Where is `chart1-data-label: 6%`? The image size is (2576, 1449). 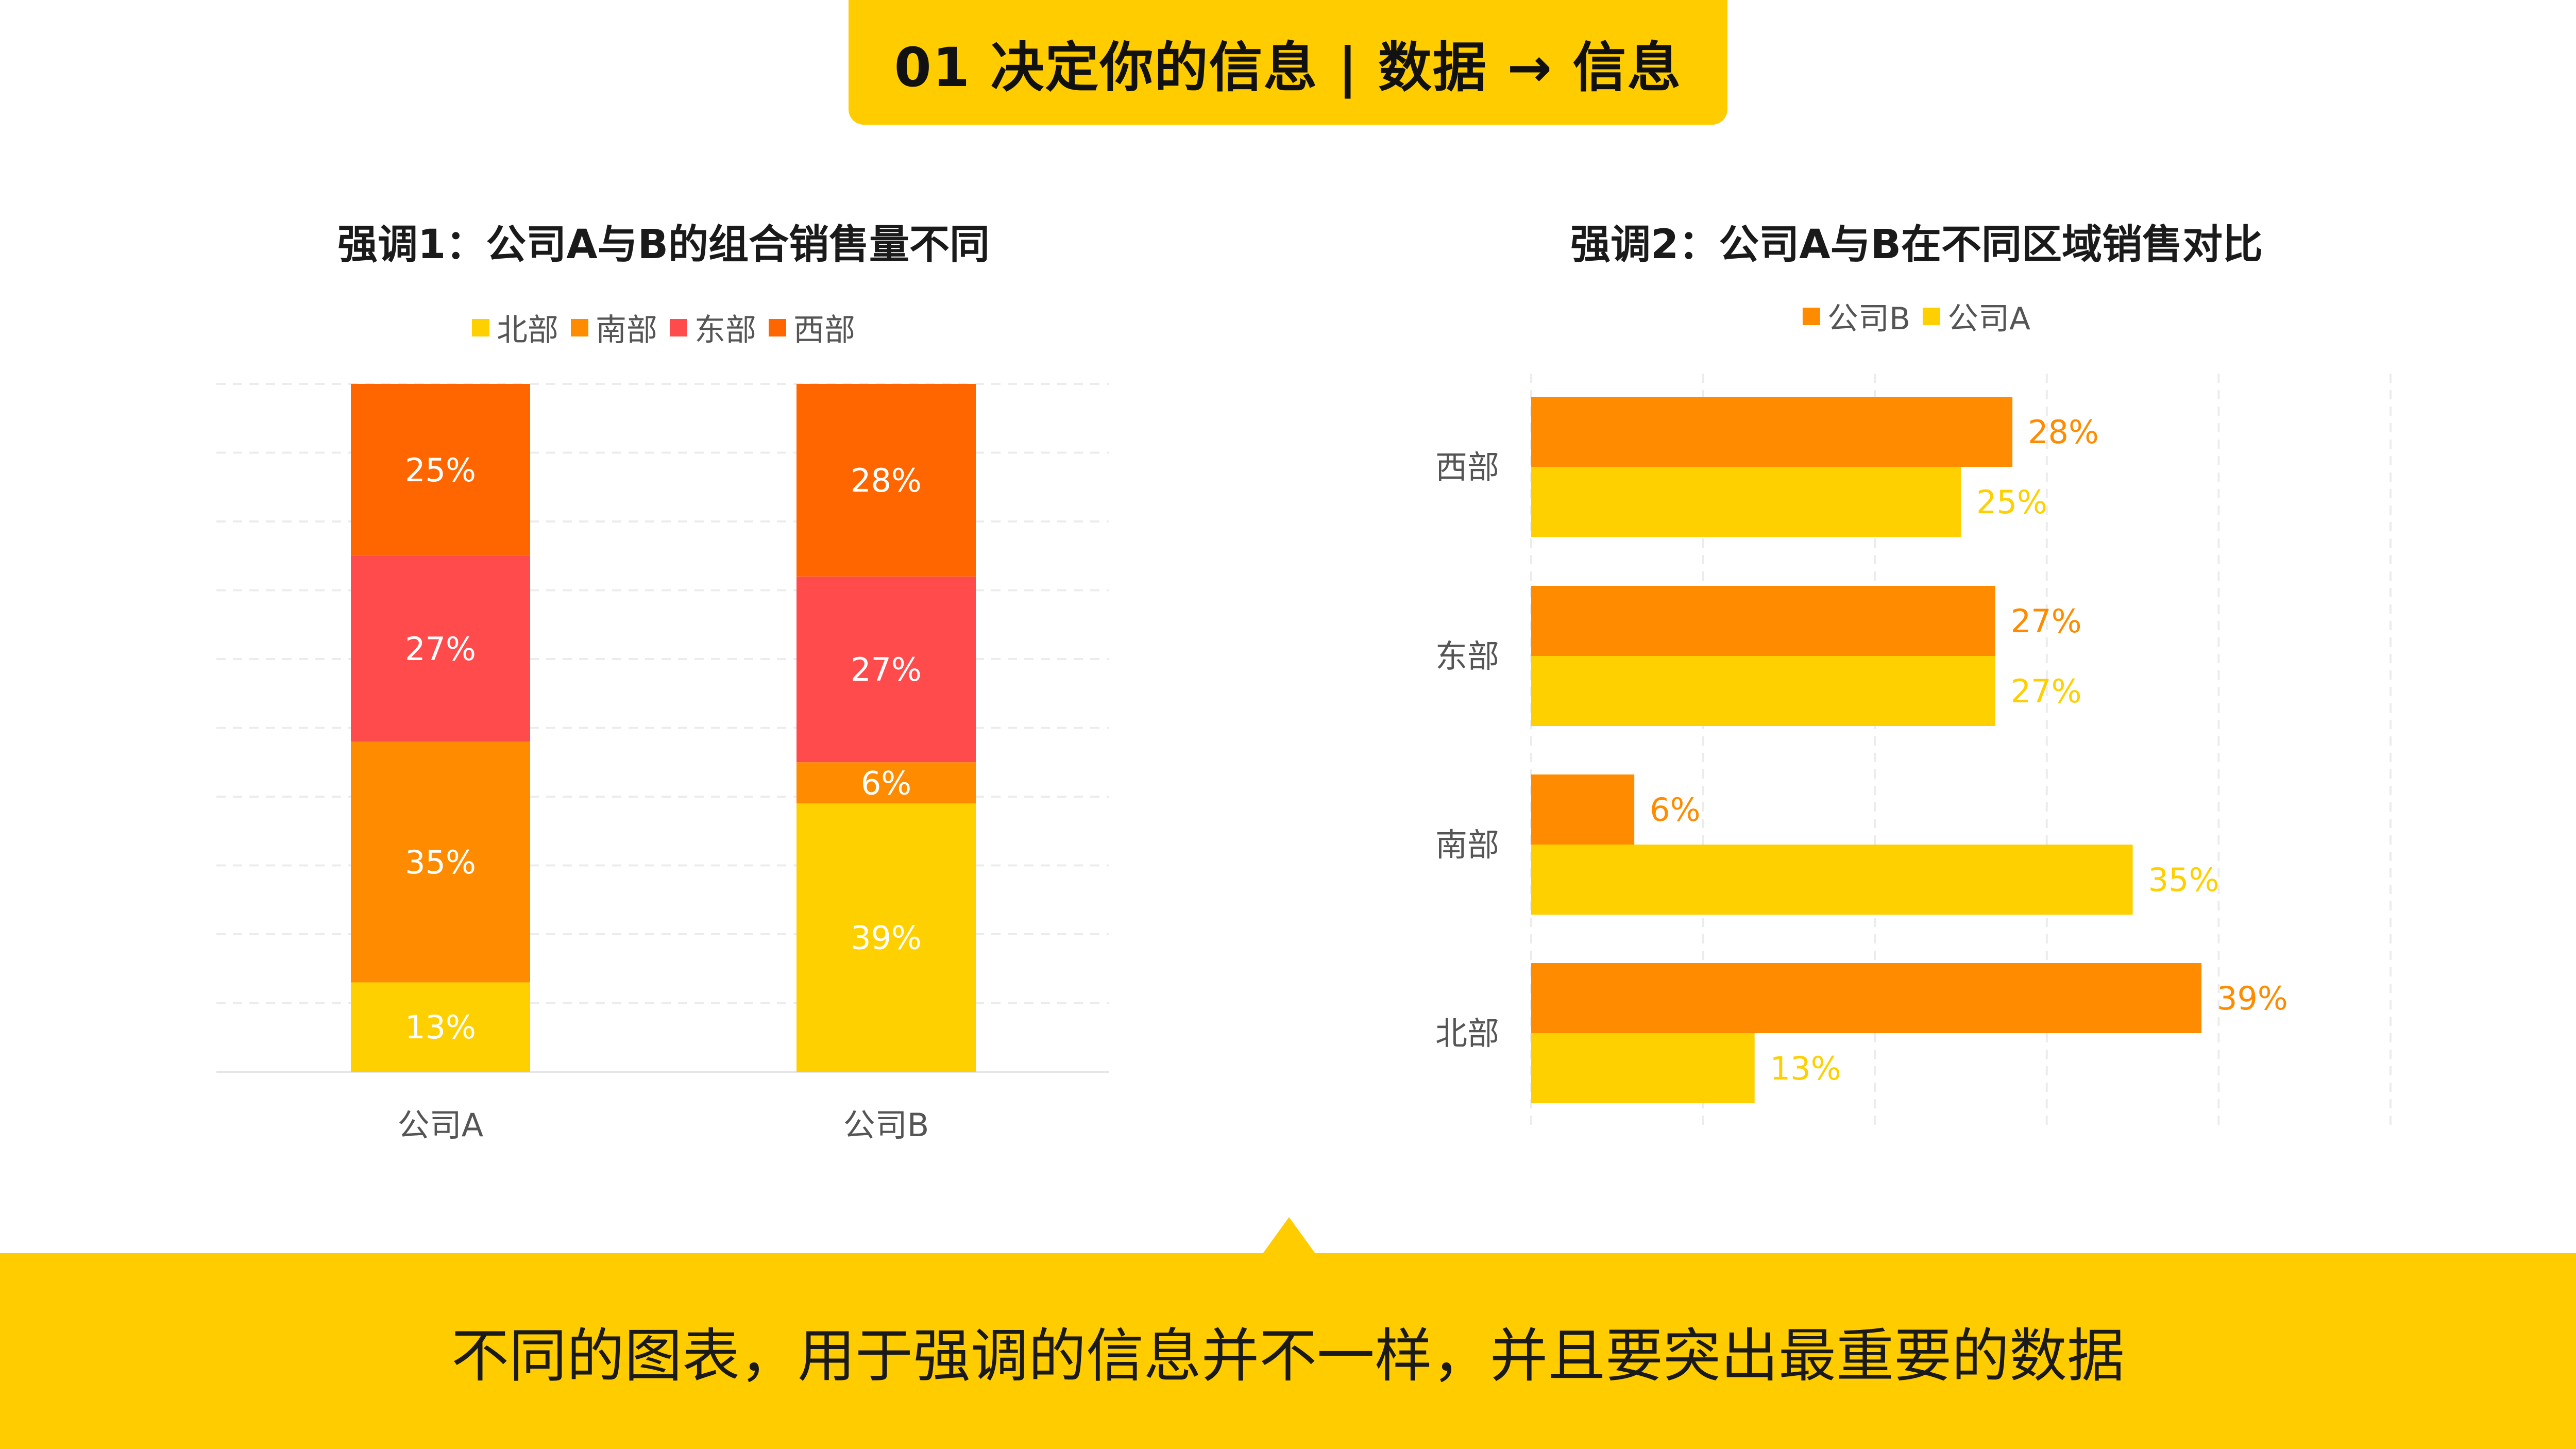 chart1-data-label: 6% is located at coordinates (886, 783).